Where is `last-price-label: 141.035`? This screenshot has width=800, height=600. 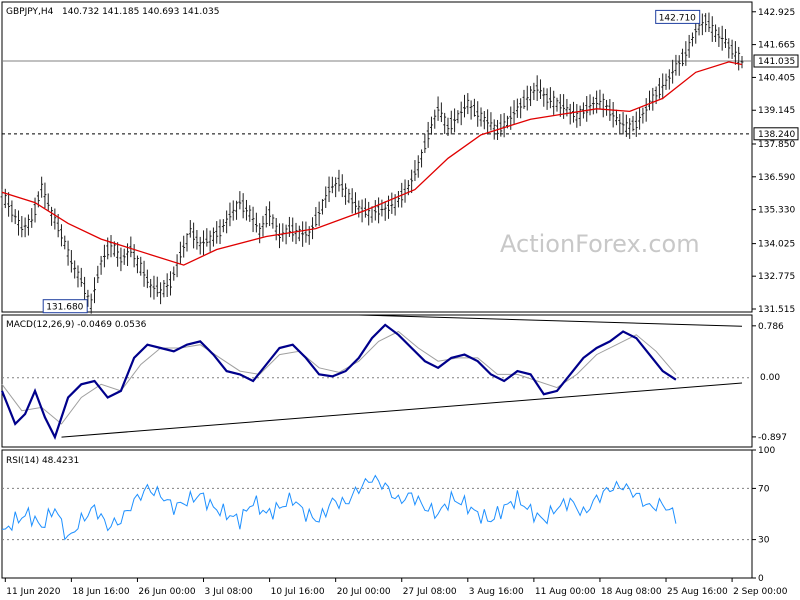
last-price-label: 141.035 is located at coordinates (776, 62).